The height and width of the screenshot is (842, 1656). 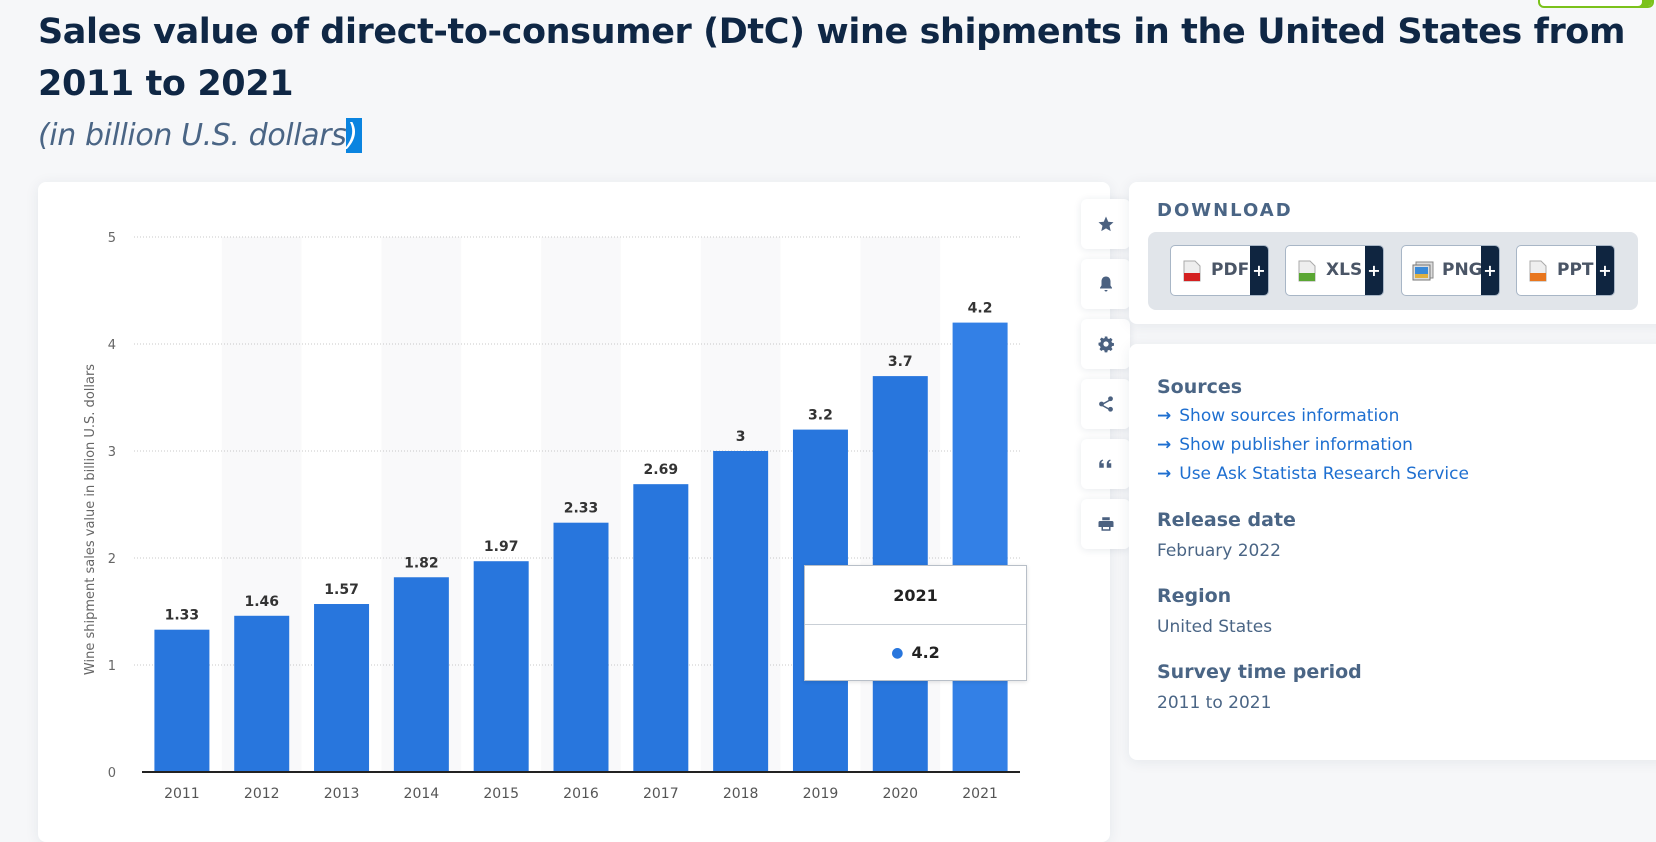 I want to click on bar-value-label: 3, so click(x=741, y=437).